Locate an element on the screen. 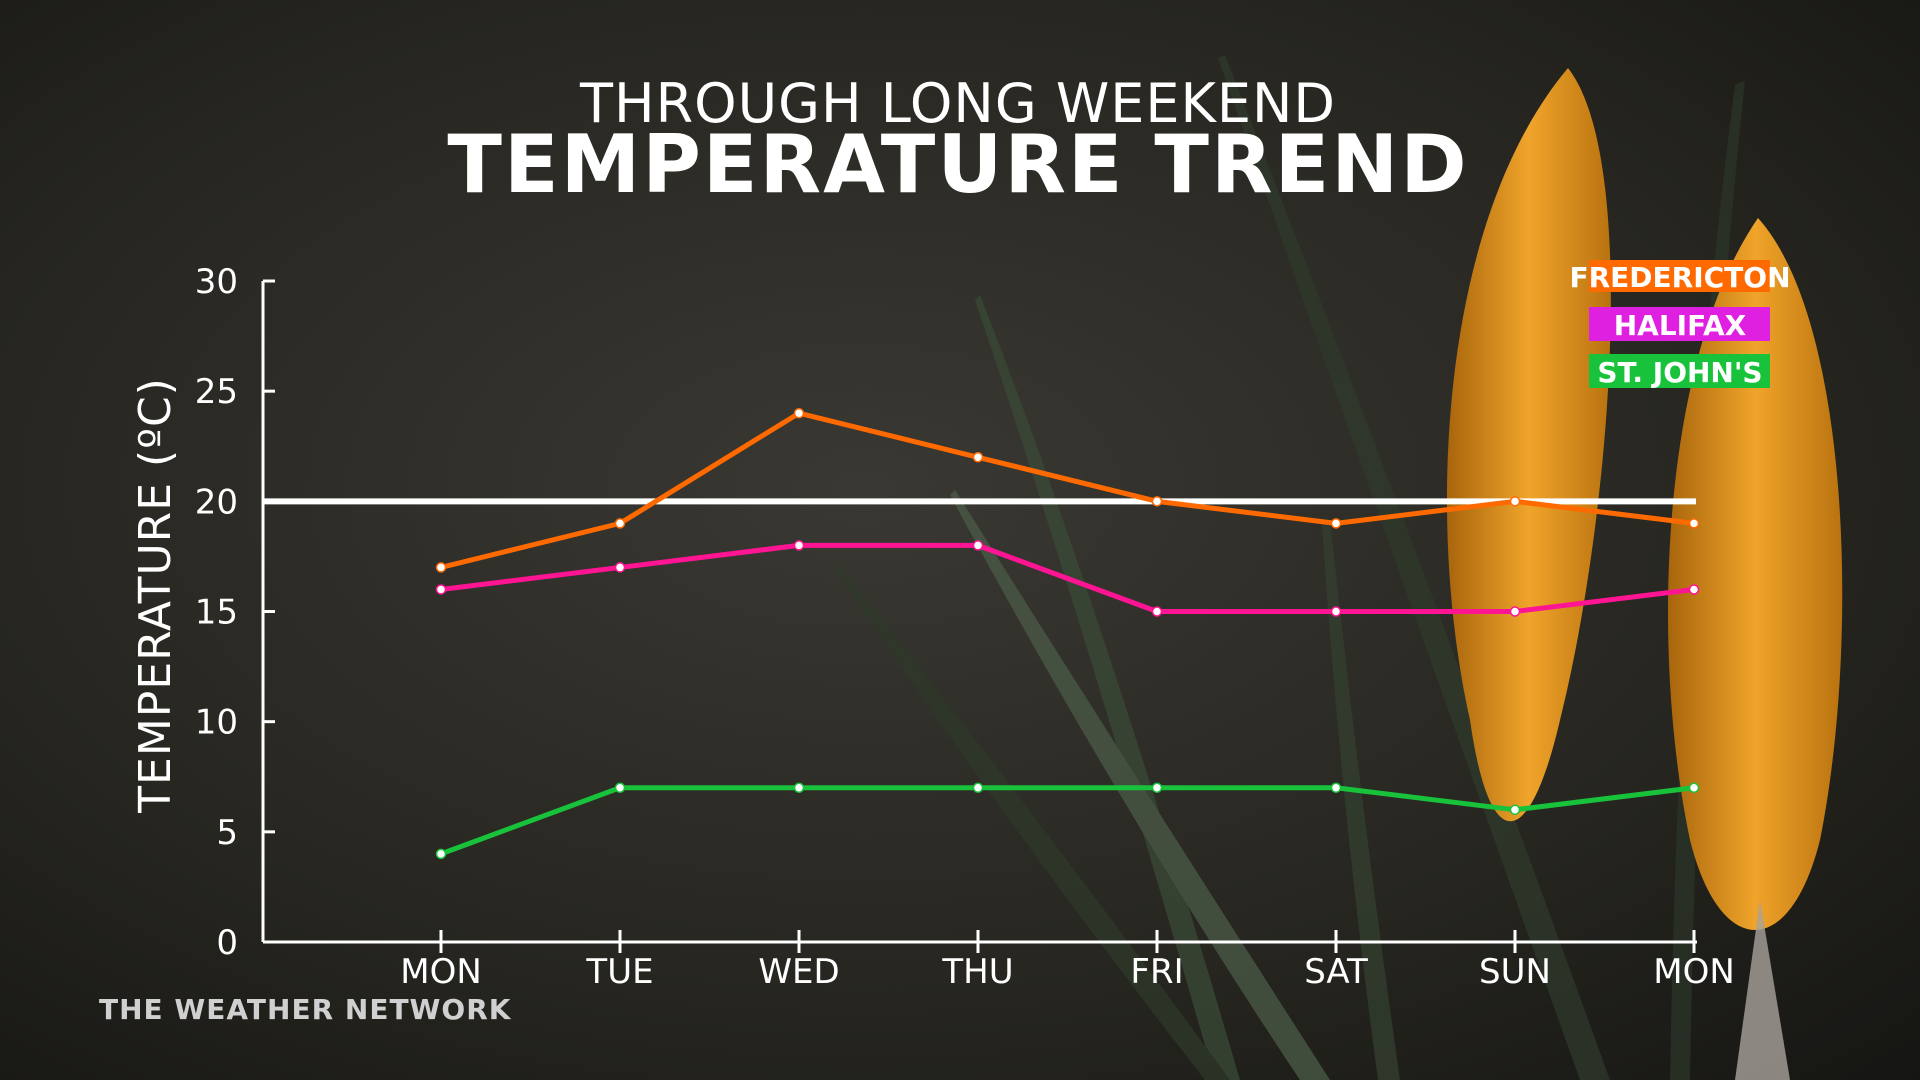 This screenshot has width=1920, height=1080. chart-title: TEMPERATURE TREND is located at coordinates (957, 164).